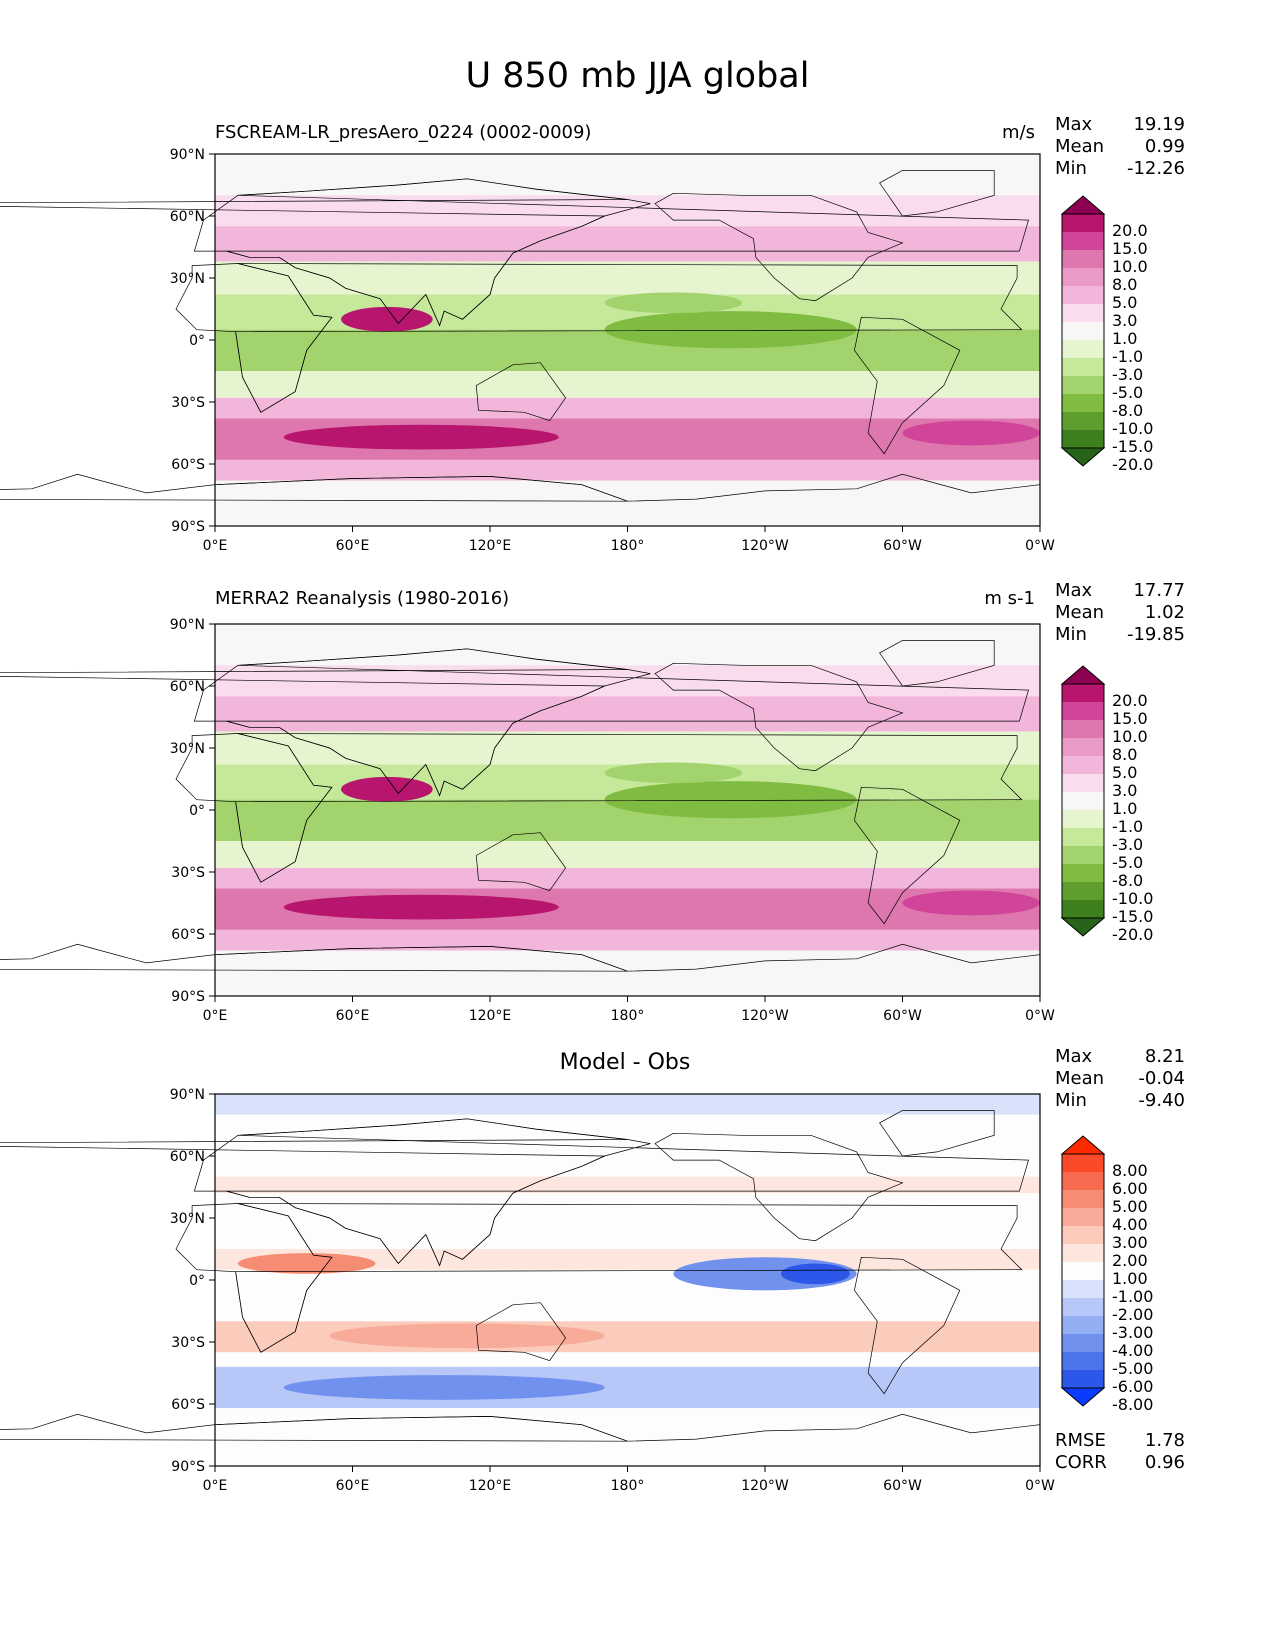  I want to click on lat-tick-label: 30°N, so click(187, 749).